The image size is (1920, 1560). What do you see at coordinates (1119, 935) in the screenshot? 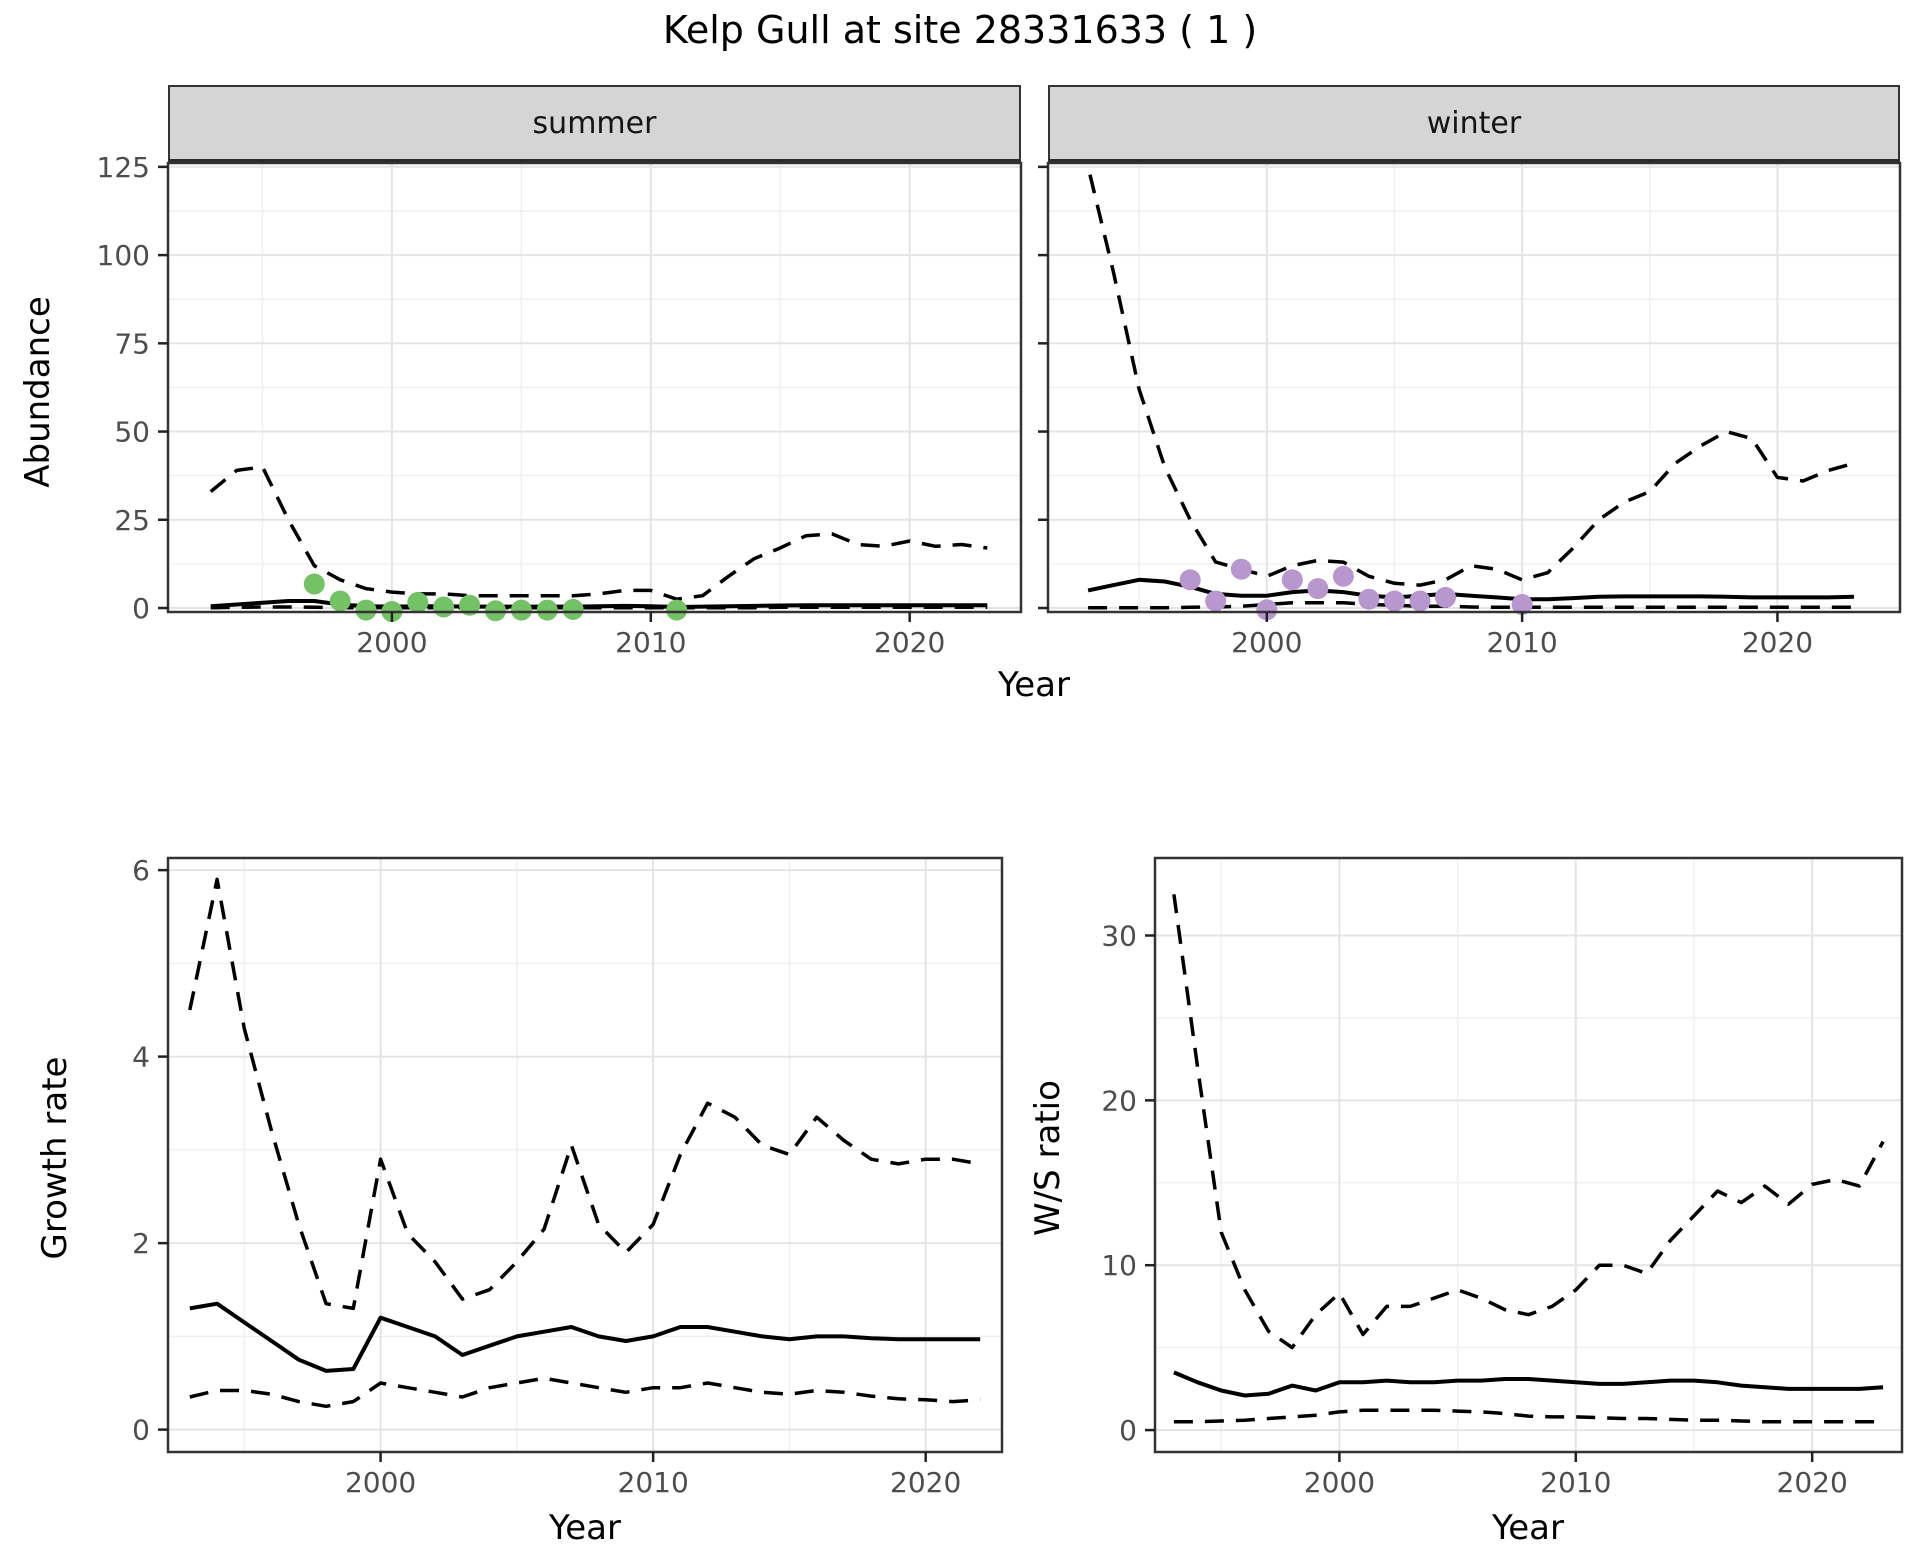
I see `y-tick-label: 30` at bounding box center [1119, 935].